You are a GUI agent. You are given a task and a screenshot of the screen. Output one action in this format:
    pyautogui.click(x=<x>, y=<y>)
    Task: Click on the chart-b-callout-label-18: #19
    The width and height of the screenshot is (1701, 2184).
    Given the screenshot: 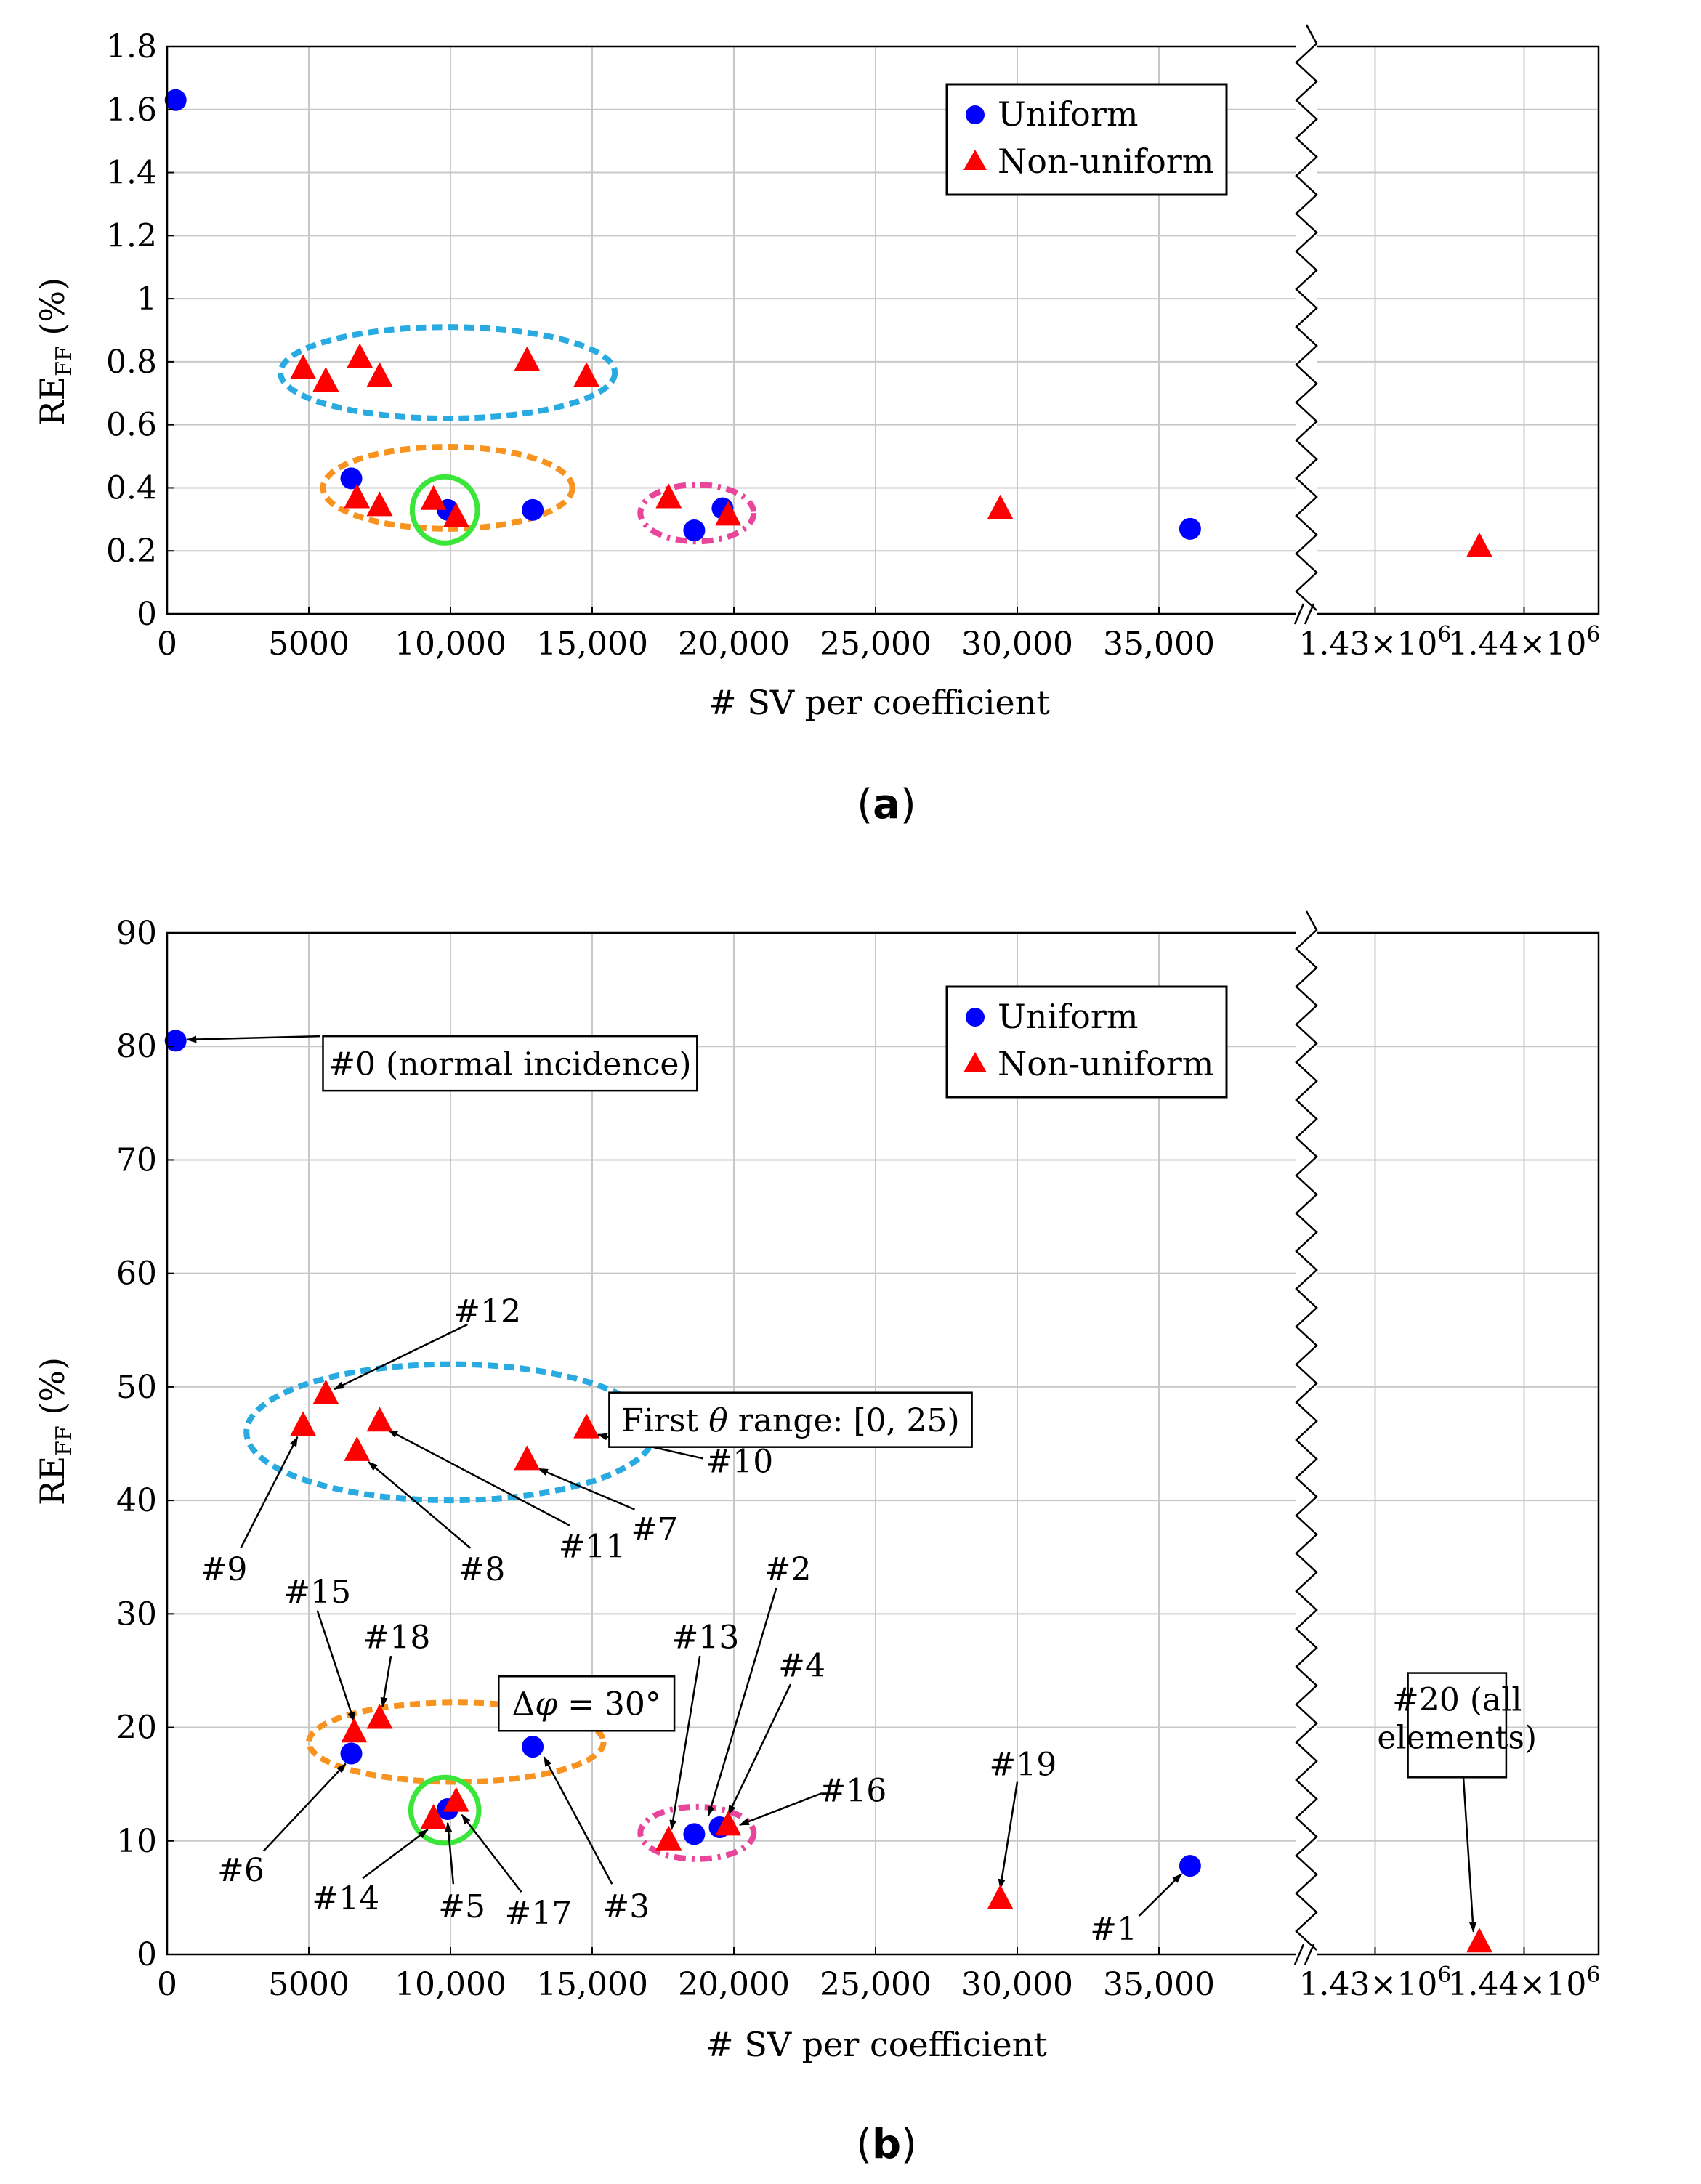 What is the action you would take?
    pyautogui.click(x=1022, y=1765)
    